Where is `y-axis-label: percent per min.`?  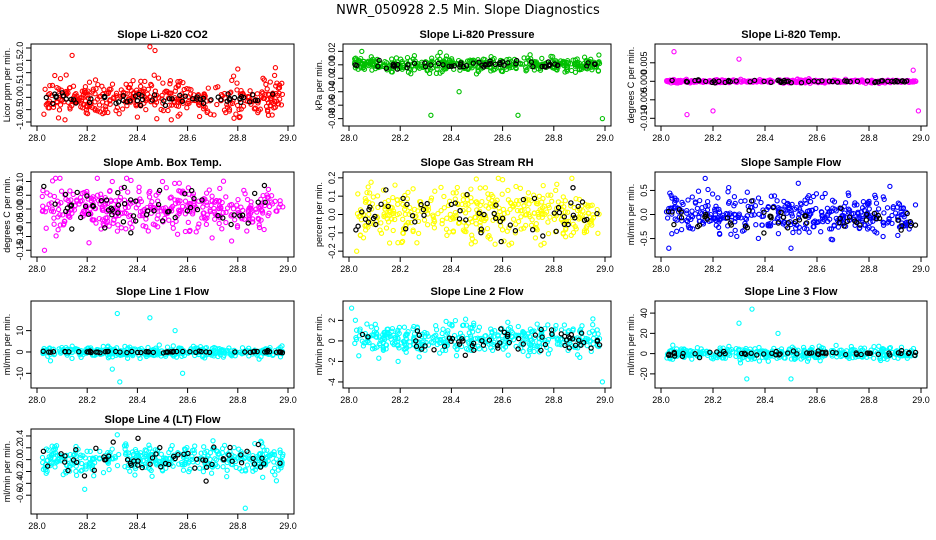
y-axis-label: percent per min. is located at coordinates (319, 214).